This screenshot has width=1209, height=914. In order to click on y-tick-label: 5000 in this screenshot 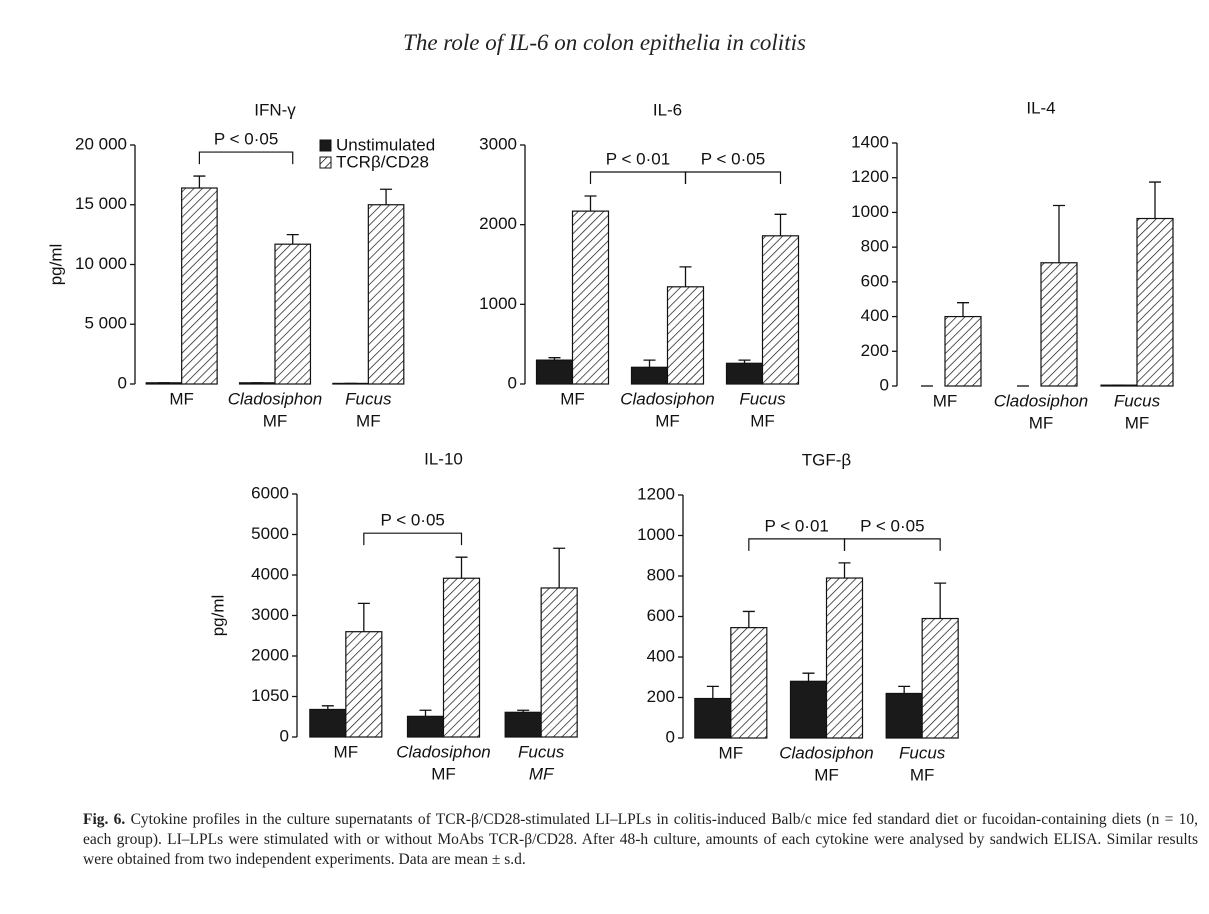, I will do `click(270, 533)`.